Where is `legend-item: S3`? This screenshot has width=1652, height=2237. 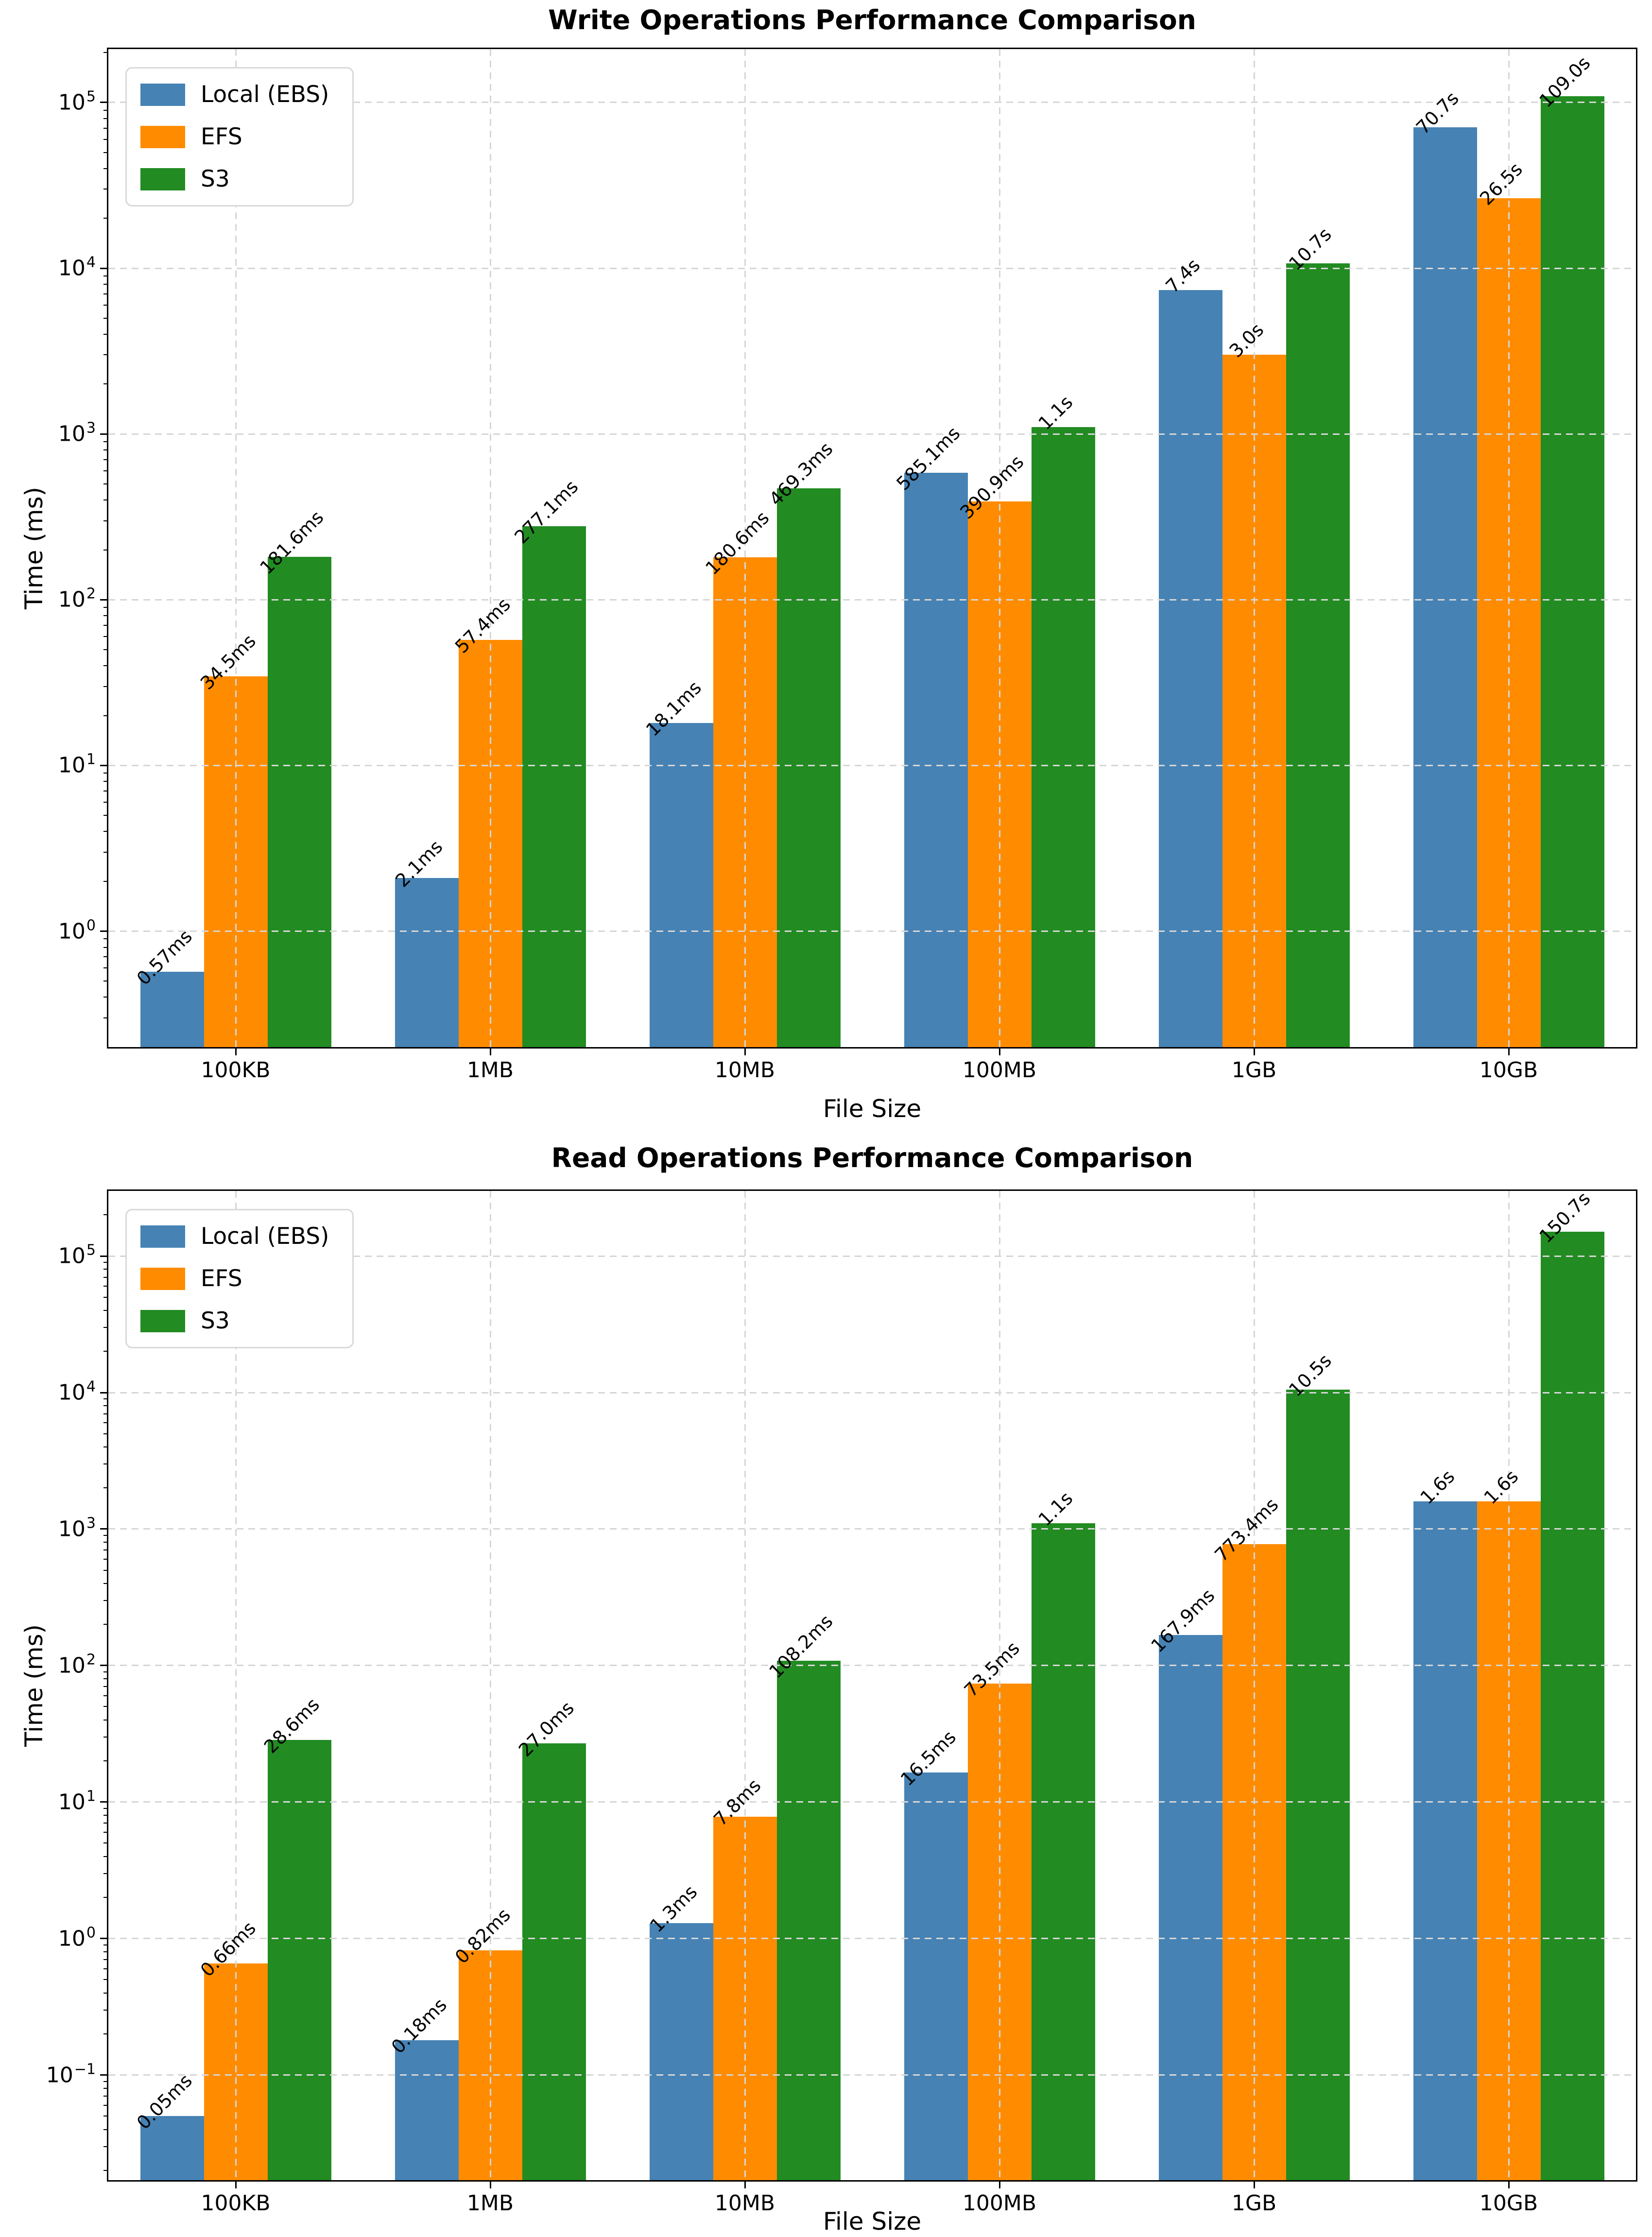 legend-item: S3 is located at coordinates (235, 179).